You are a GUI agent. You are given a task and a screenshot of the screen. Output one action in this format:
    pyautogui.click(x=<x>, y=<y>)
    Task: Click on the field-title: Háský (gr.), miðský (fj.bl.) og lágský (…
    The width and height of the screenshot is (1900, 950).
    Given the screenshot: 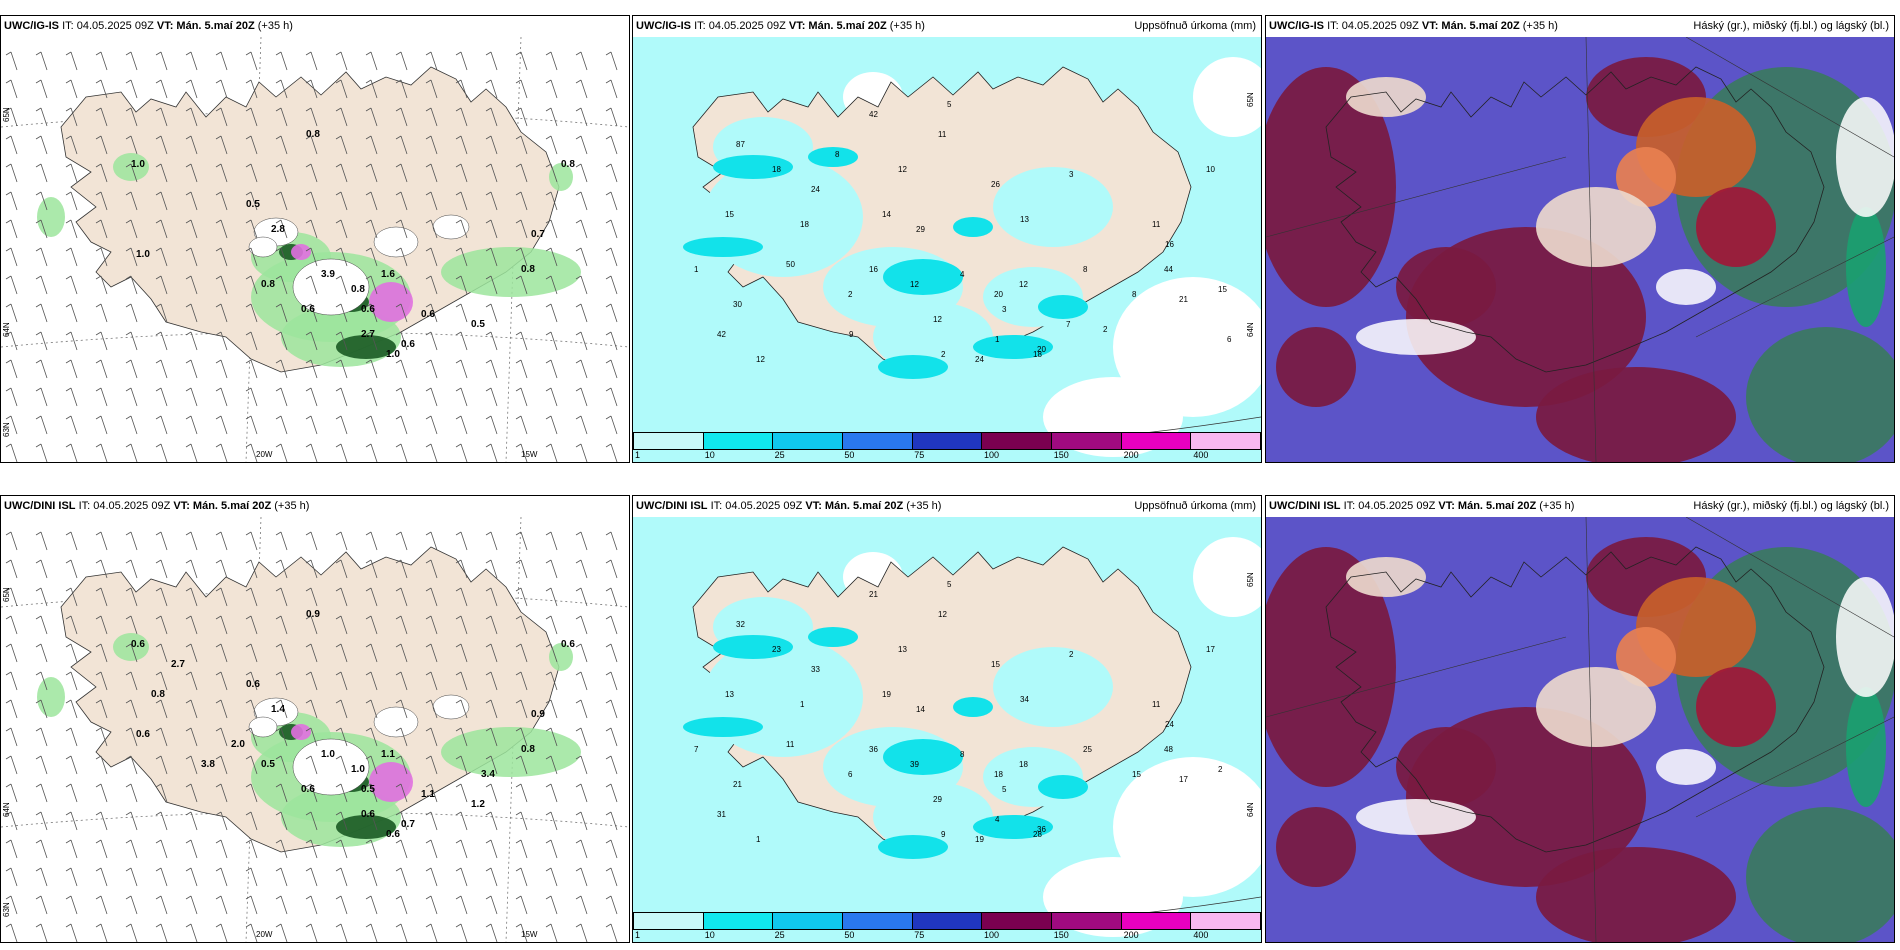 What is the action you would take?
    pyautogui.click(x=1791, y=26)
    